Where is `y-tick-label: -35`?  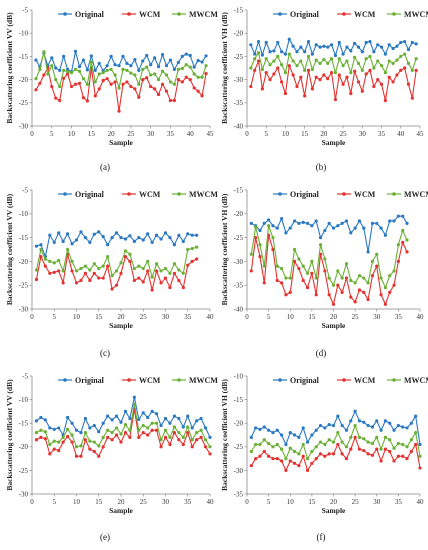
y-tick-label: -35 is located at coordinates (239, 286).